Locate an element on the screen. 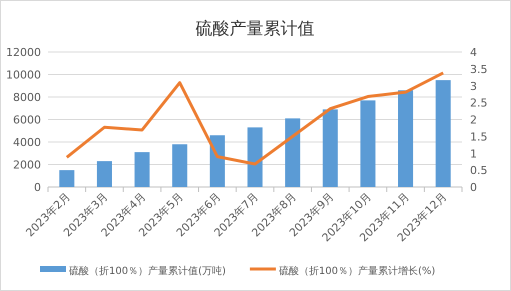 This screenshot has width=511, height=291. y-tick-label: 10000 is located at coordinates (23, 75).